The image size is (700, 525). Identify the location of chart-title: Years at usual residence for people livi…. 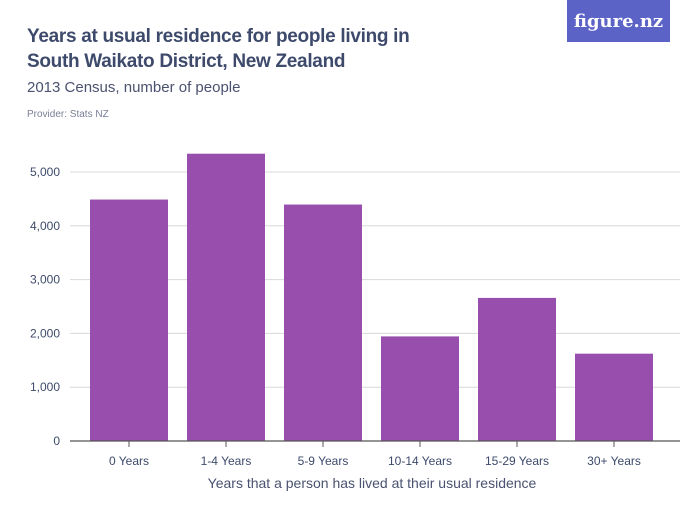
(218, 49).